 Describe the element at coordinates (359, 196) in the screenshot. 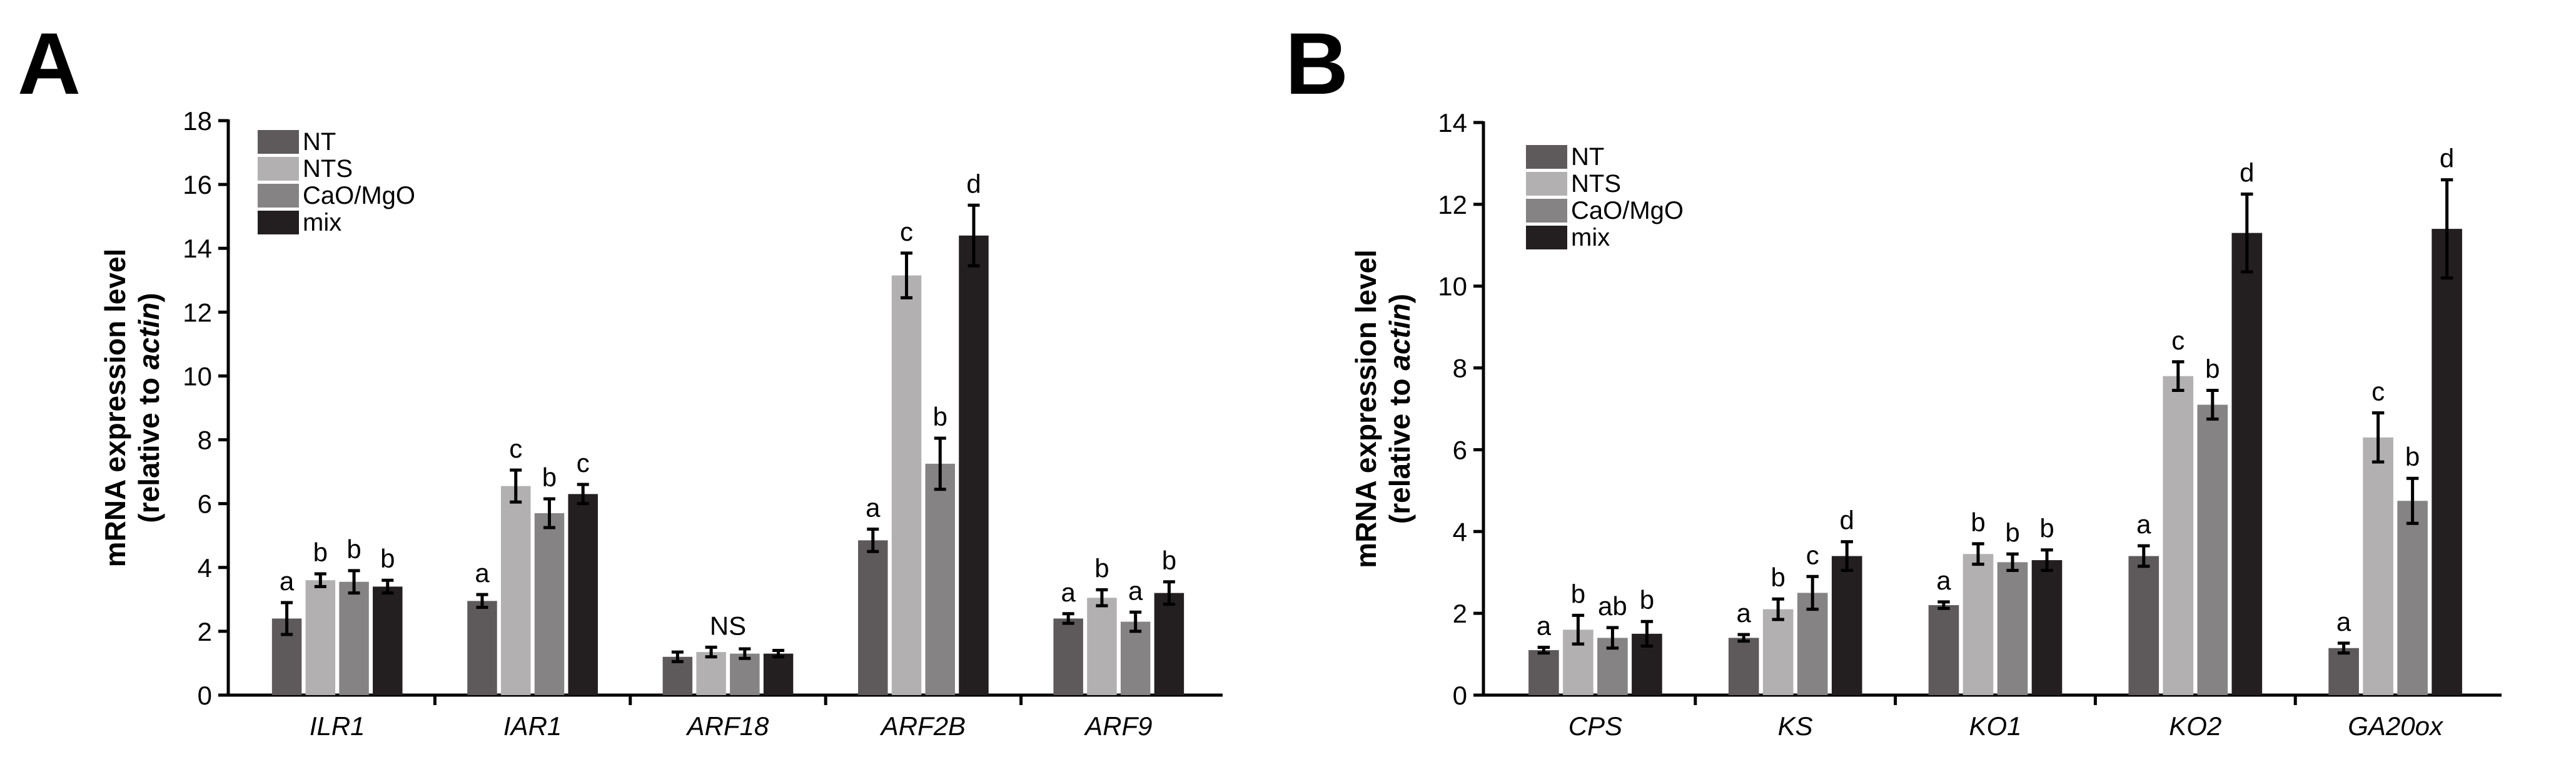

I see `legend-label: CaO/MgO` at that location.